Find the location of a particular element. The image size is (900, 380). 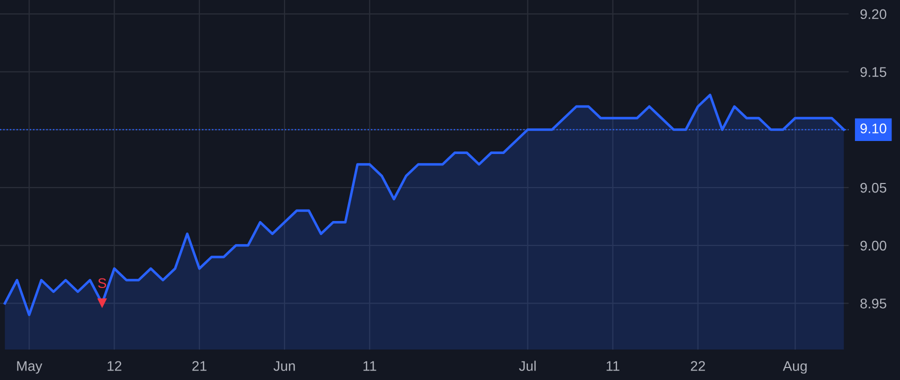

x-tick-label: 21 is located at coordinates (199, 366).